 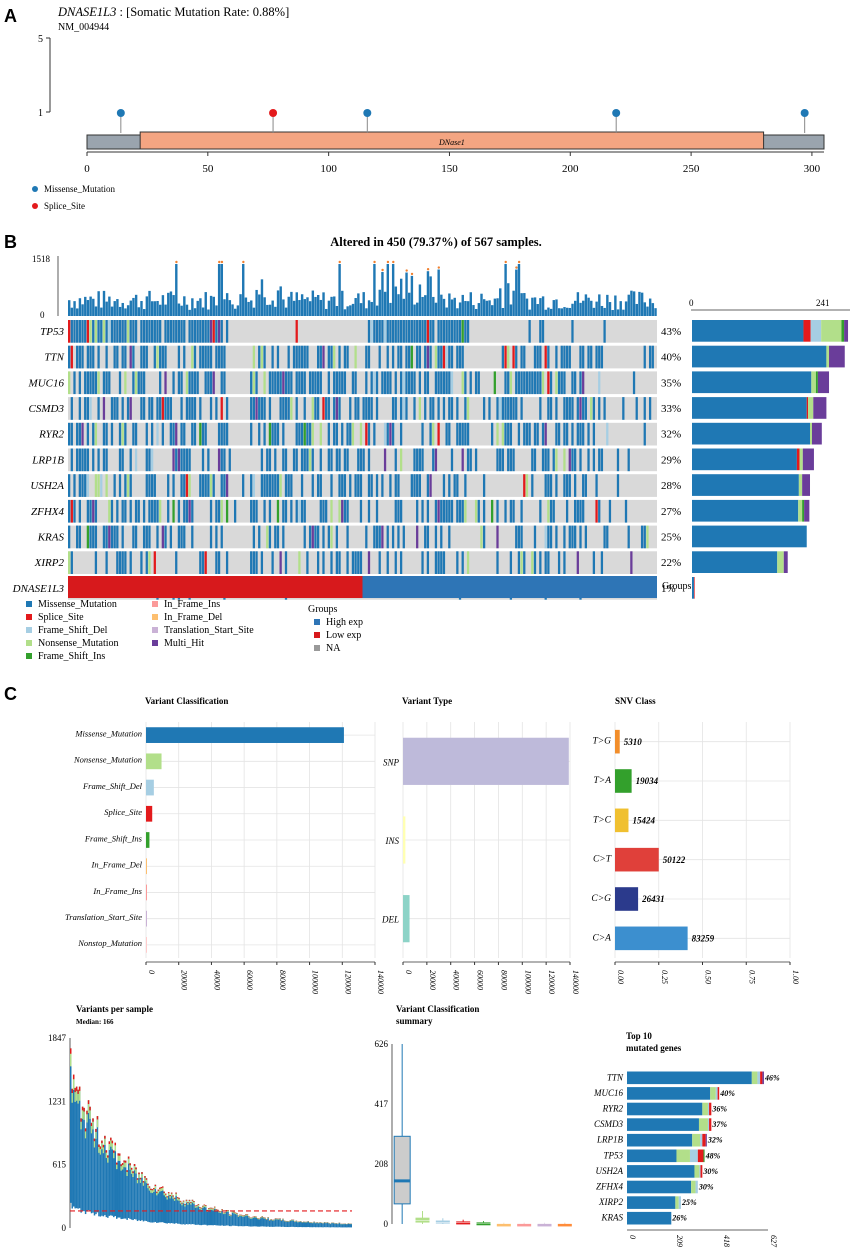 What do you see at coordinates (29, 643) in the screenshot?
I see `legend-swatch-nonsense` at bounding box center [29, 643].